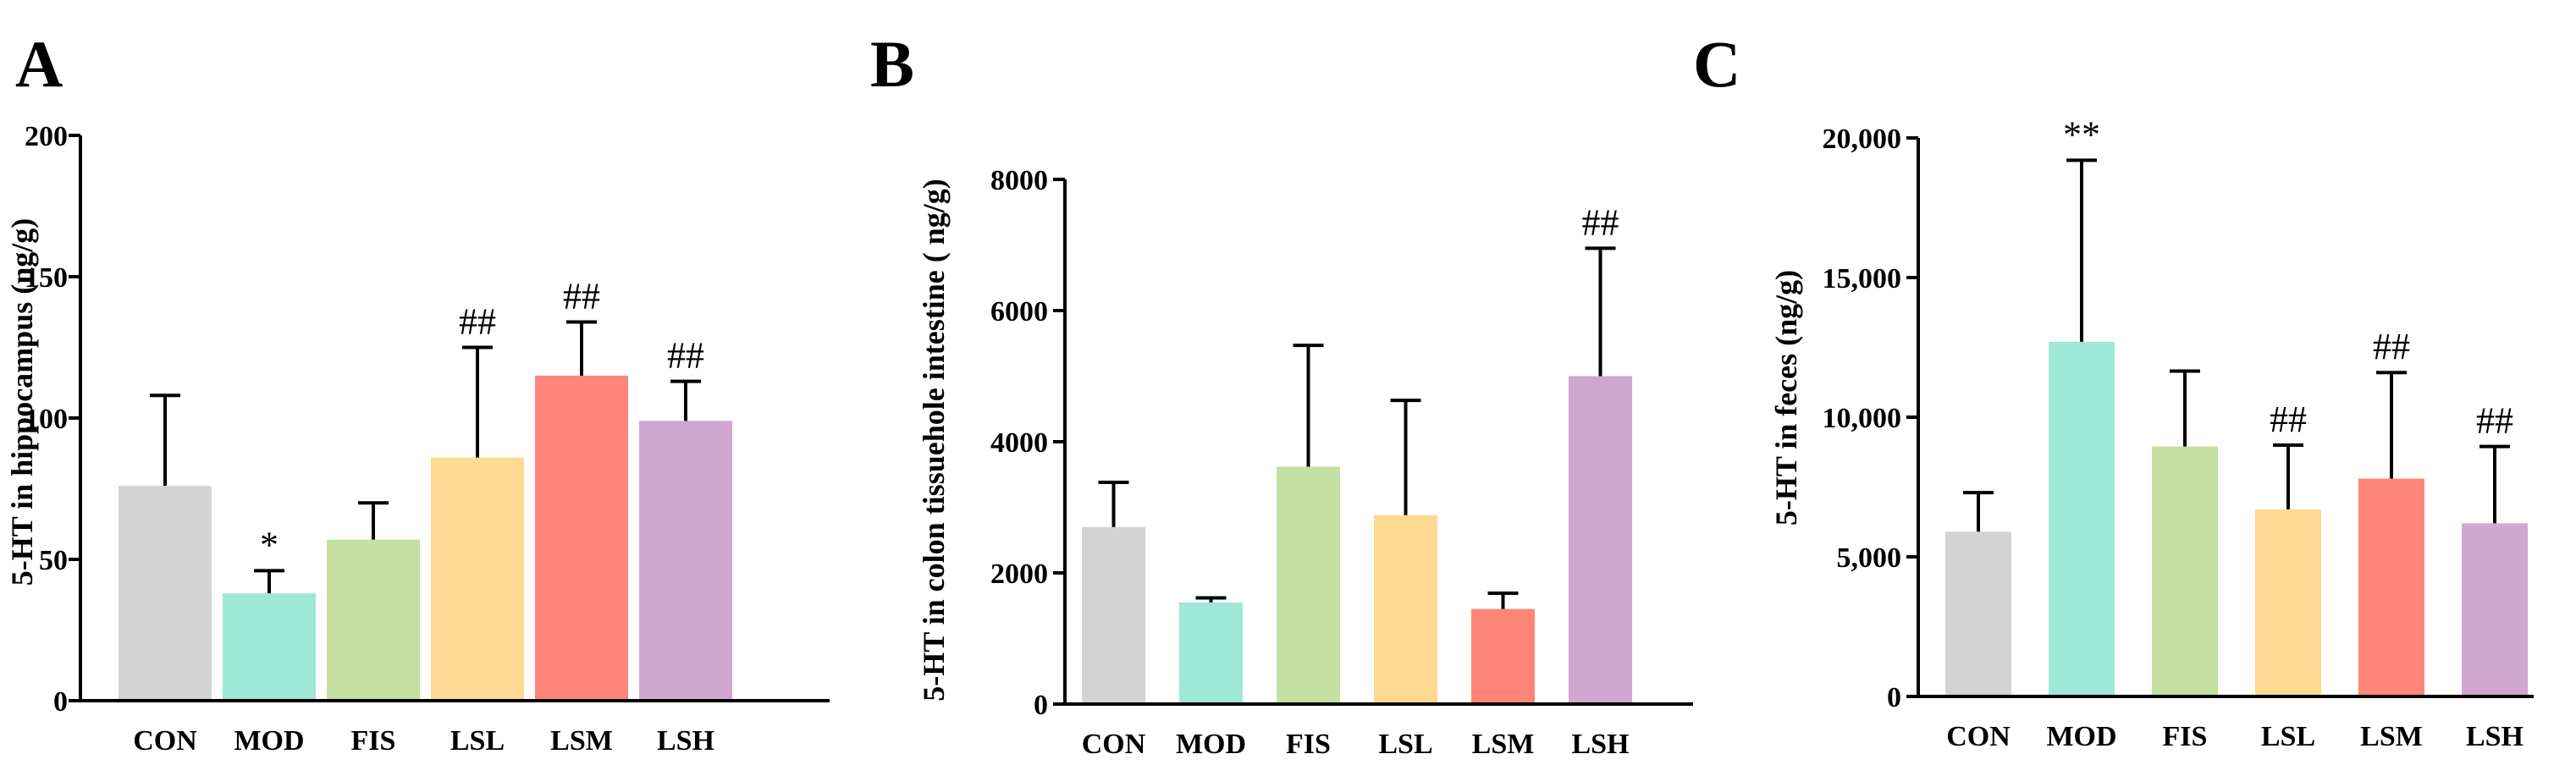  Describe the element at coordinates (47, 278) in the screenshot. I see `y-tick-label: 150` at that location.